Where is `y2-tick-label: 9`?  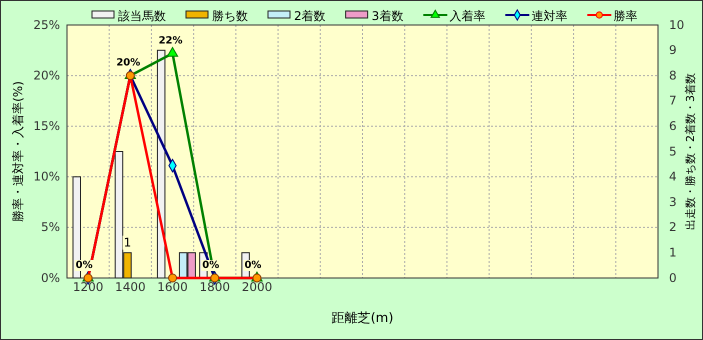 y2-tick-label: 9 is located at coordinates (673, 50).